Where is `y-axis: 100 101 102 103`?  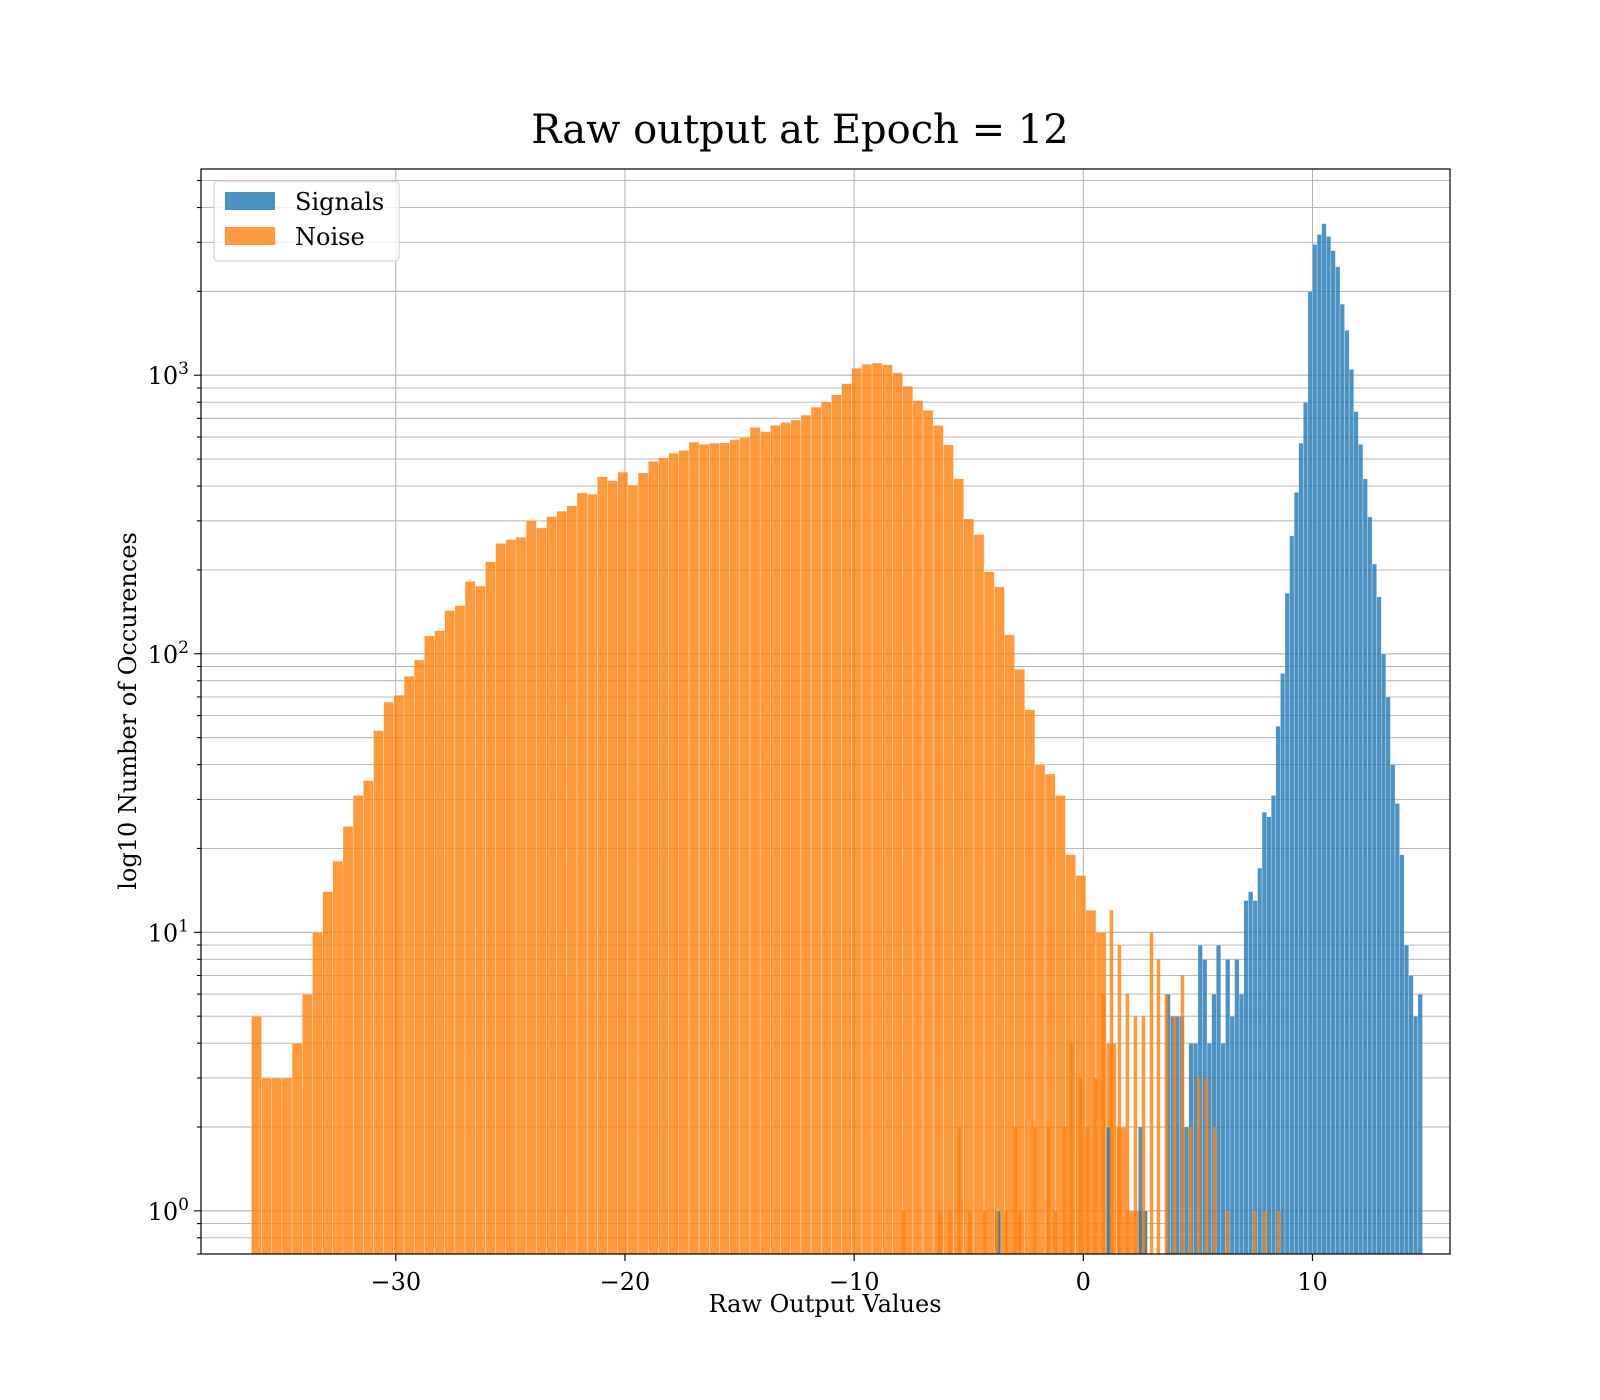 y-axis: 100 101 102 103 is located at coordinates (174, 717).